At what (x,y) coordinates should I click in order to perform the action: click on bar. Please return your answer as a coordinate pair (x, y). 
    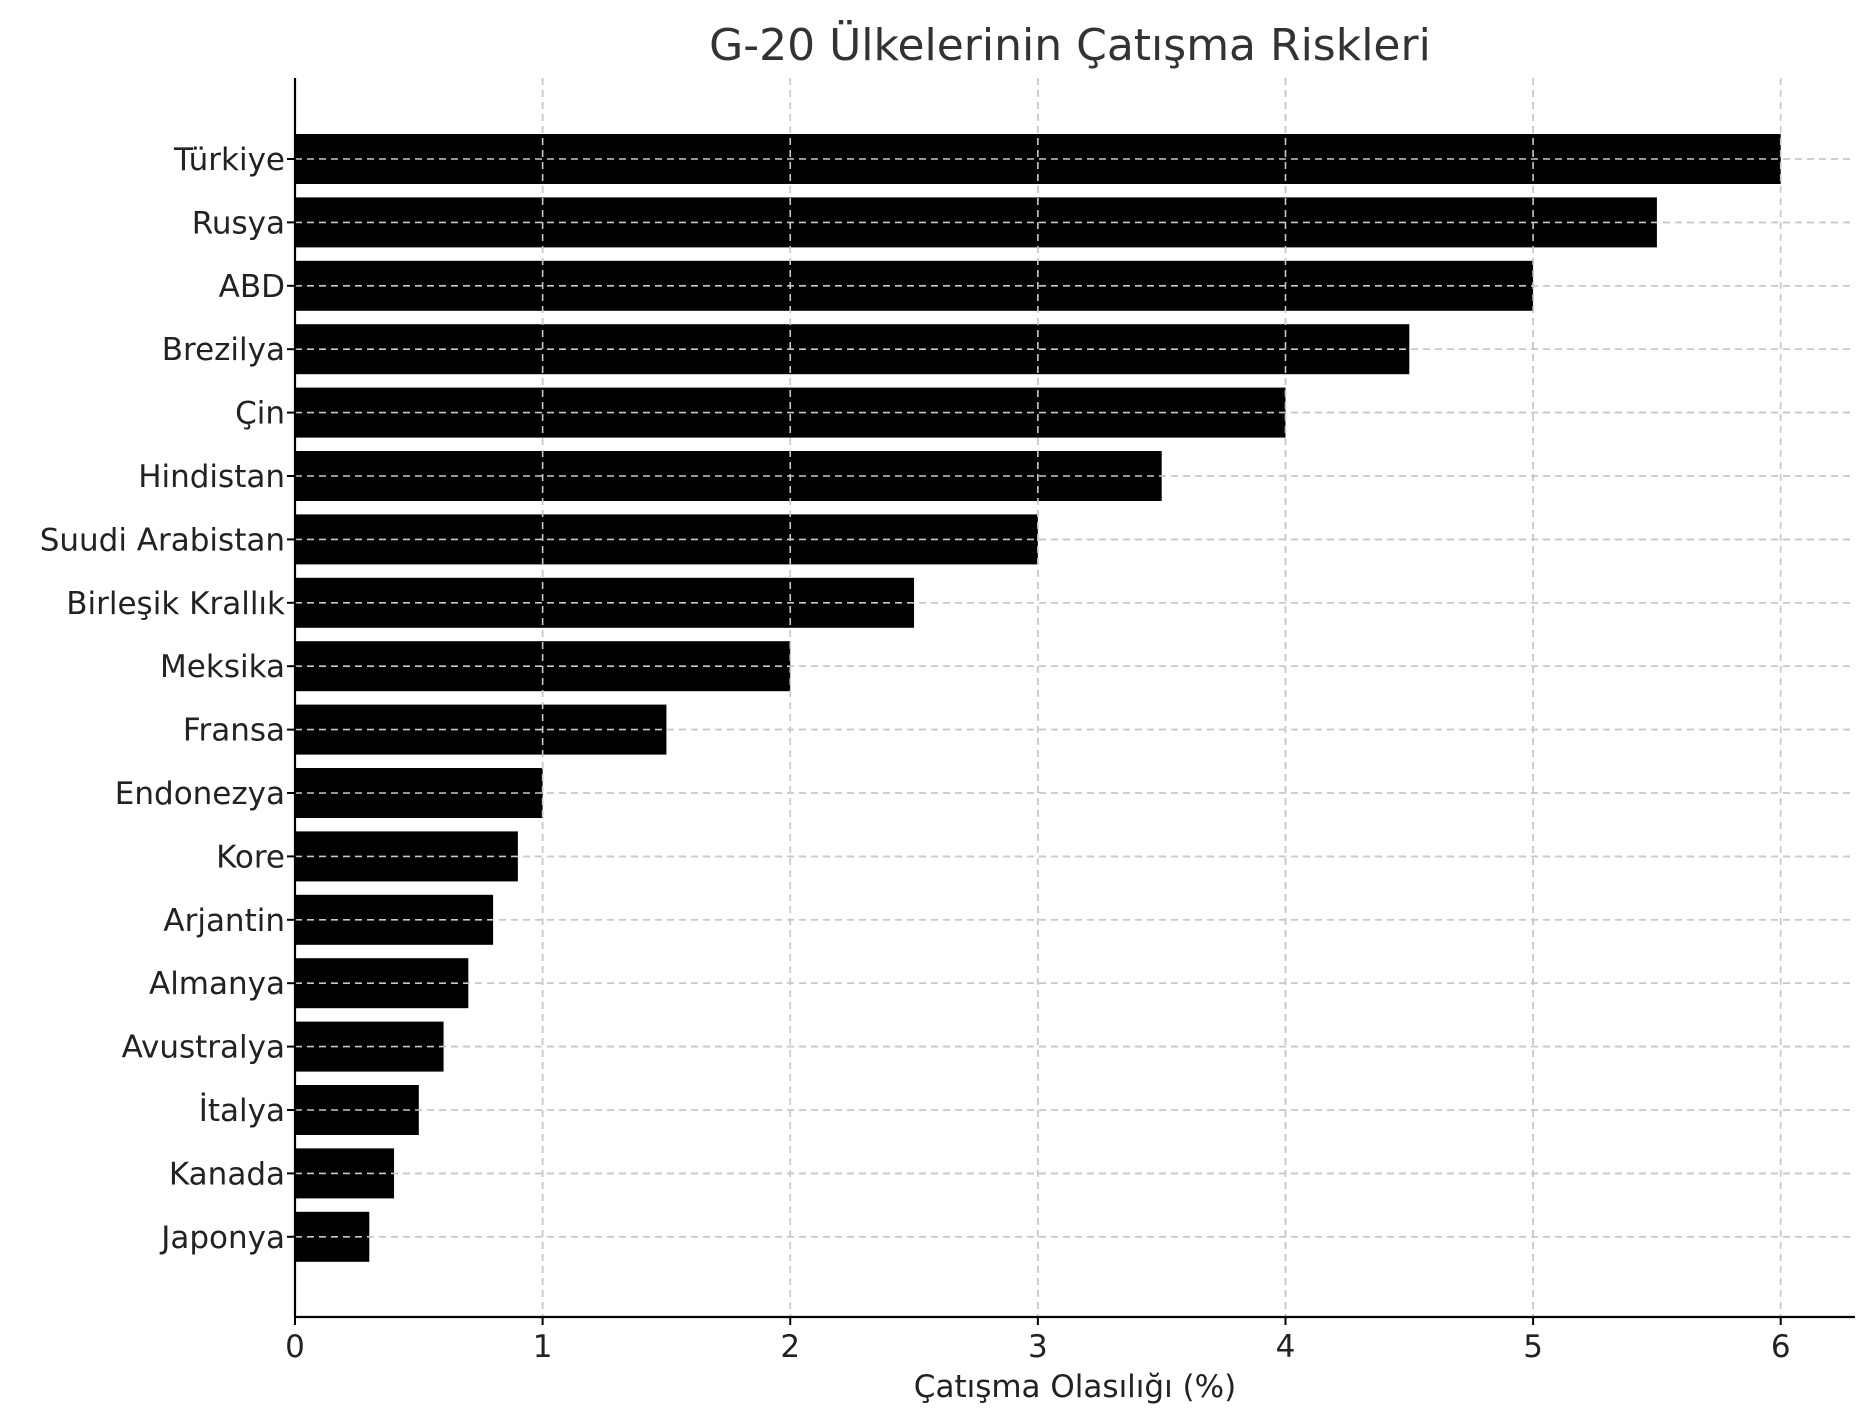
    Looking at the image, I should click on (605, 602).